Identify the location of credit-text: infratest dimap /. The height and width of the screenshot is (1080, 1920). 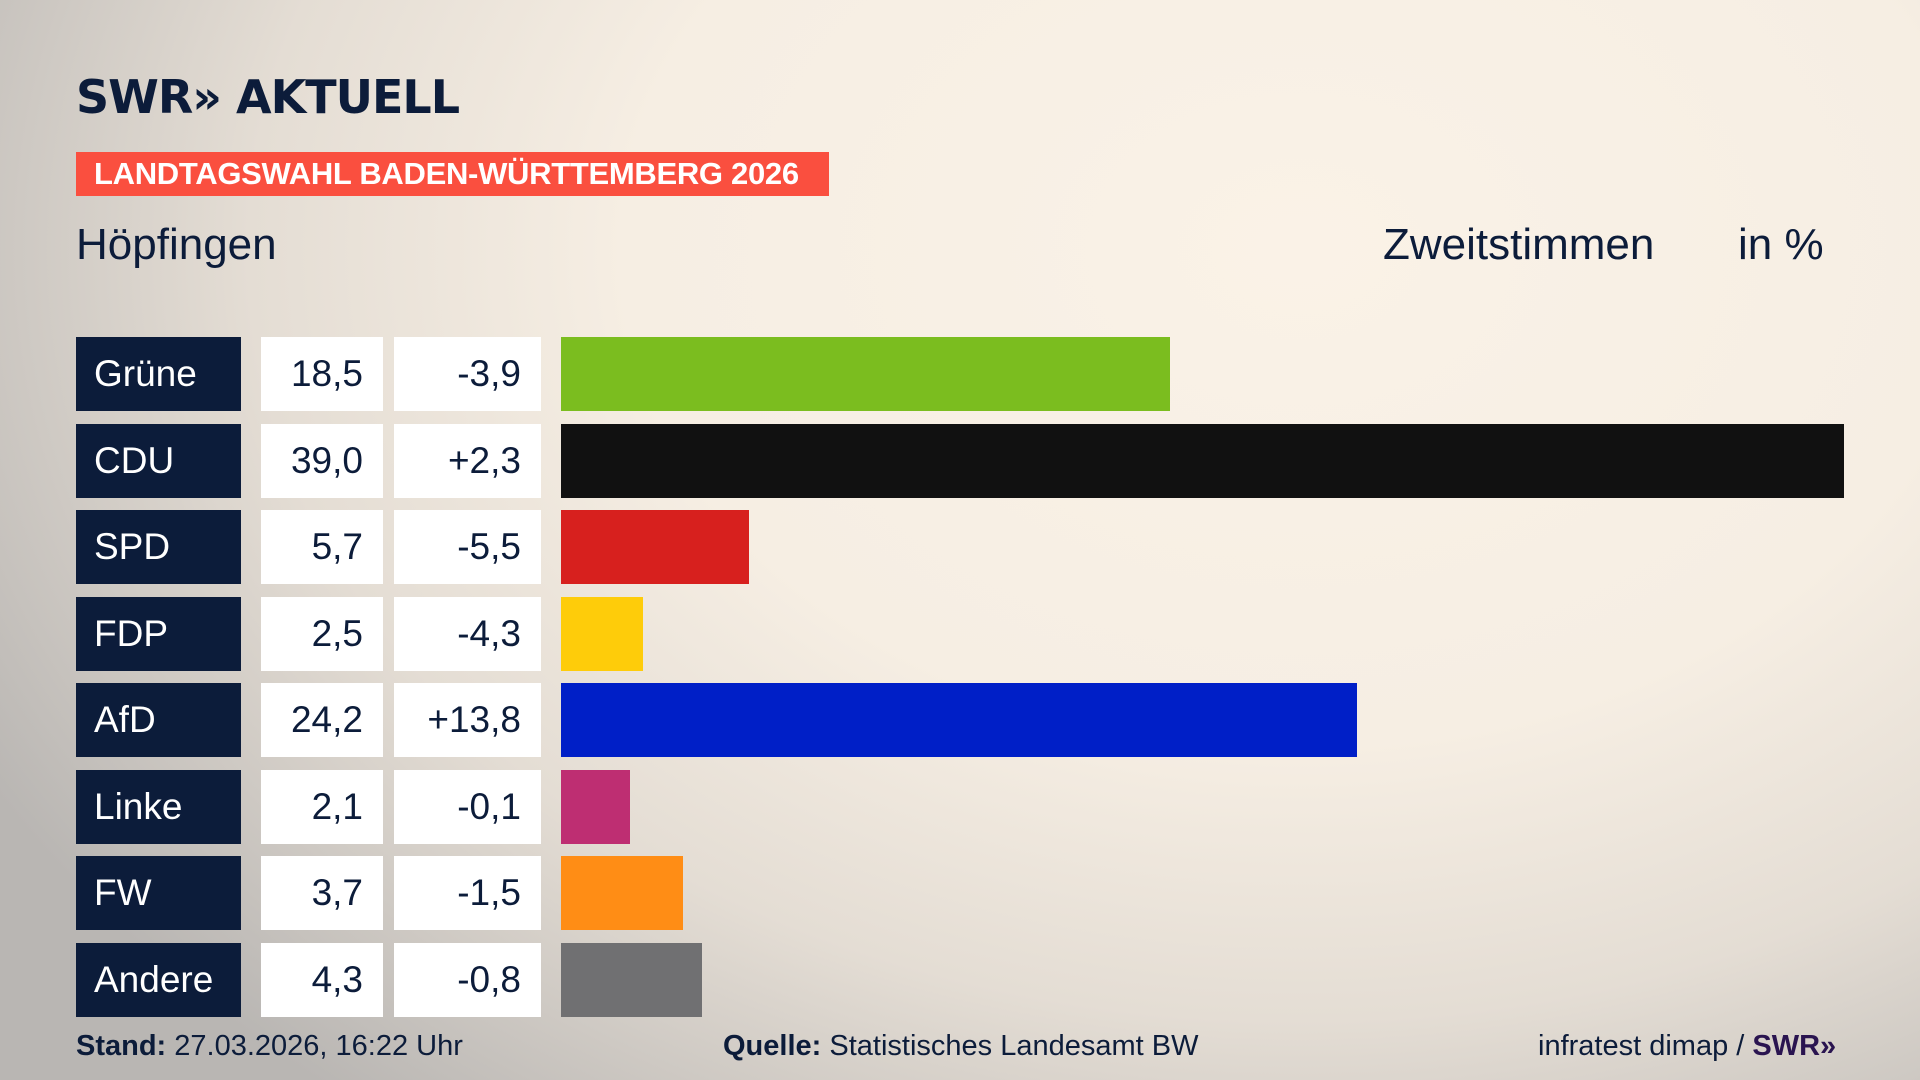
(1641, 1046).